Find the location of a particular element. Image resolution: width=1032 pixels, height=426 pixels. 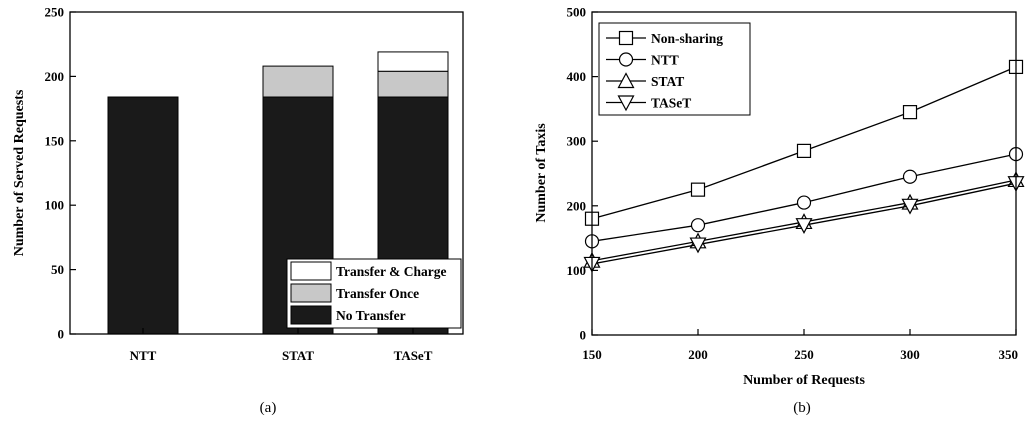

b-legend-label: Non-sharing is located at coordinates (687, 38).